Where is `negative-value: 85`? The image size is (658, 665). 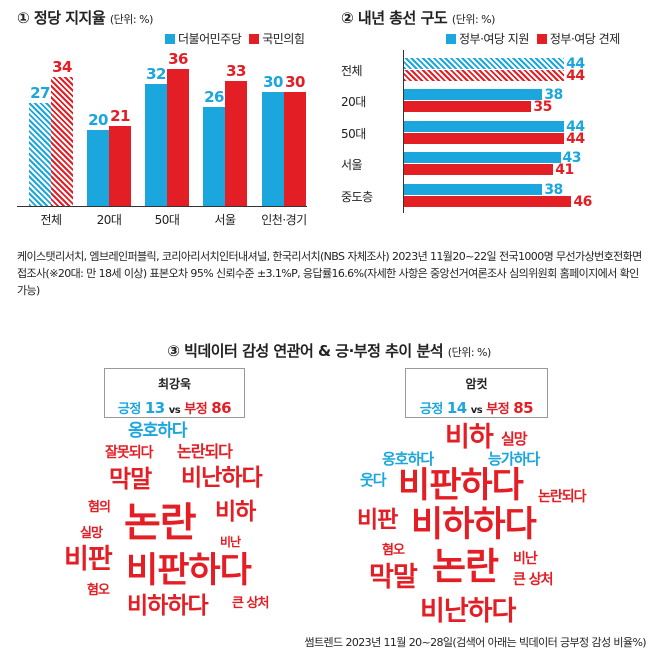 negative-value: 85 is located at coordinates (523, 408).